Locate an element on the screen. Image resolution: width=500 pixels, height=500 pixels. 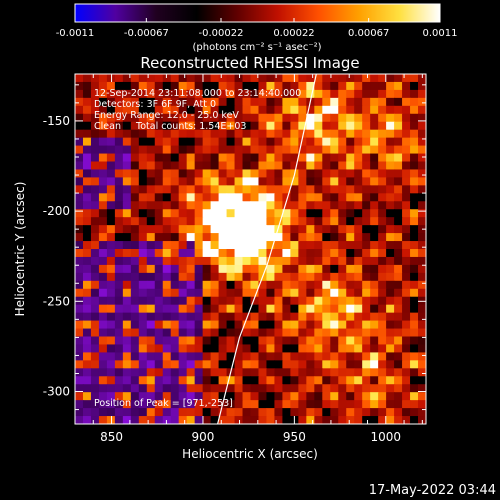
annotation-time-range: 12-Sep-2014 23:11:08.000 to 23:14:40.000 is located at coordinates (197, 93).